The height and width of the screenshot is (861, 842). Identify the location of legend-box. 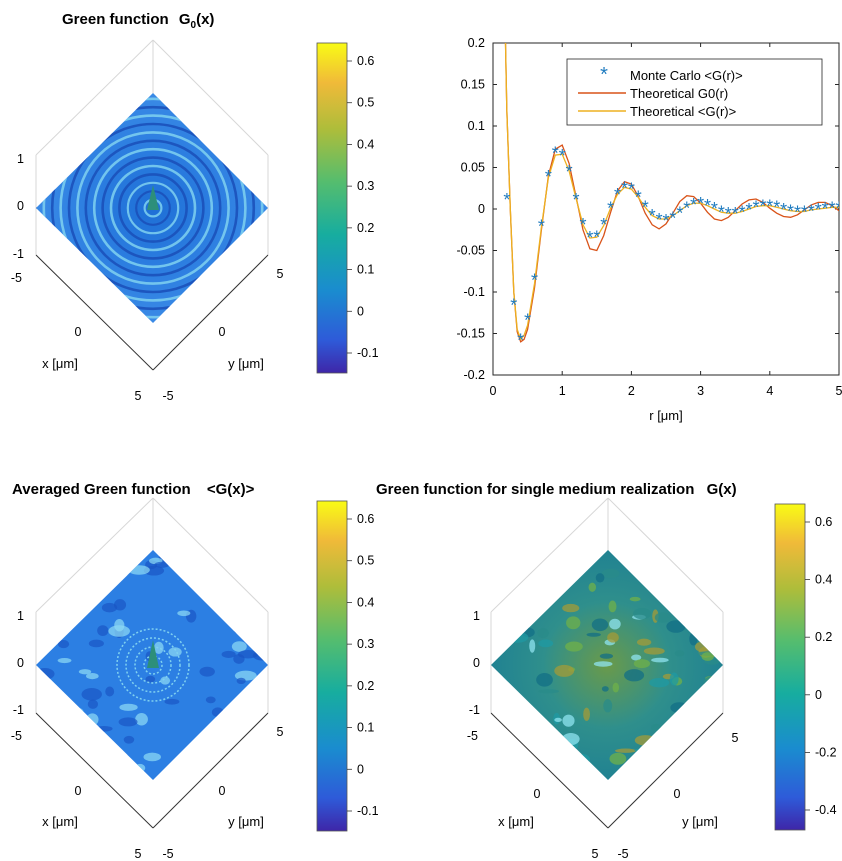
(694, 92).